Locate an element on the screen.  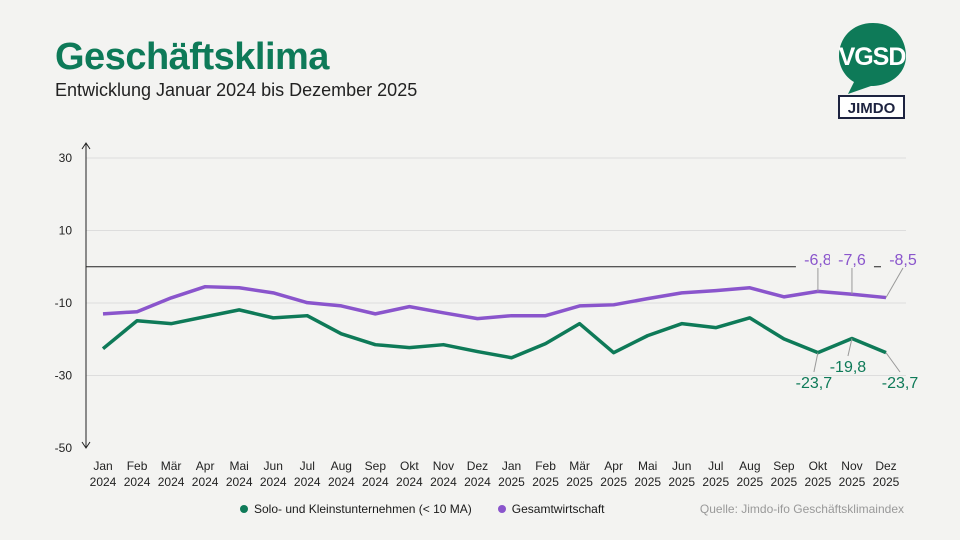
legend-label: Solo- und Kleinstunternehmen (< 10 MA) is located at coordinates (363, 509).